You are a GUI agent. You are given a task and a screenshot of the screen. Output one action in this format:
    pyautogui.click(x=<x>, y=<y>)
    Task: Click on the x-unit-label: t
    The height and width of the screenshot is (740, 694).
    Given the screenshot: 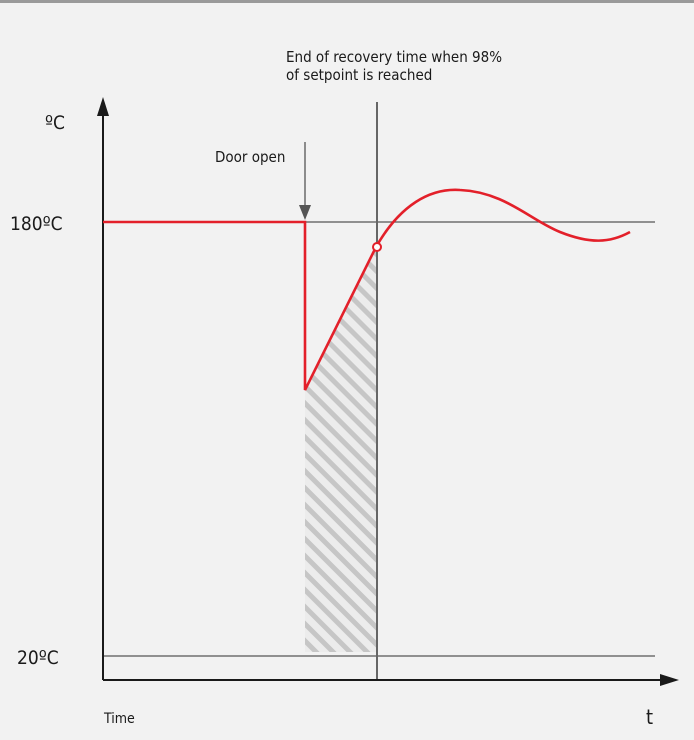 What is the action you would take?
    pyautogui.click(x=649, y=717)
    